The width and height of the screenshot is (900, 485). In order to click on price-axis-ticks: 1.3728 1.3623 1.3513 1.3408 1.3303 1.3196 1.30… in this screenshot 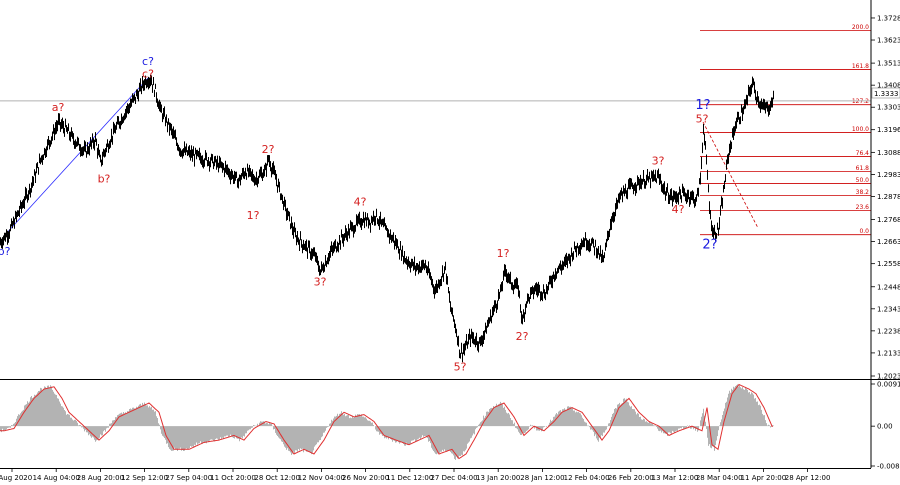, I will do `click(885, 197)`.